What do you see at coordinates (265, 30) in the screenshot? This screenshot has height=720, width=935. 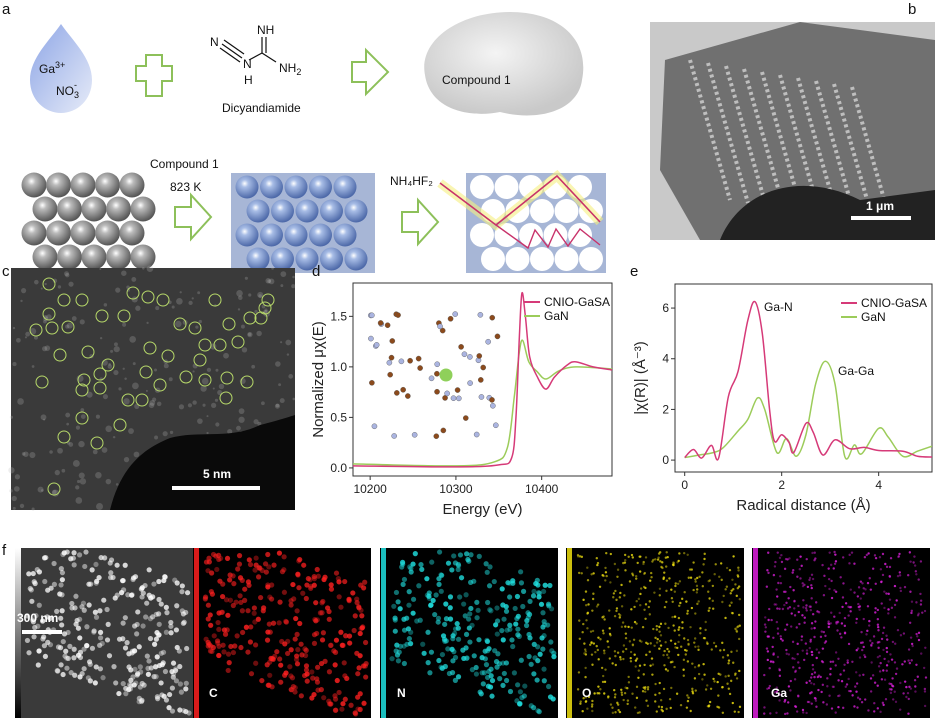 I see `atom-nh: NH` at bounding box center [265, 30].